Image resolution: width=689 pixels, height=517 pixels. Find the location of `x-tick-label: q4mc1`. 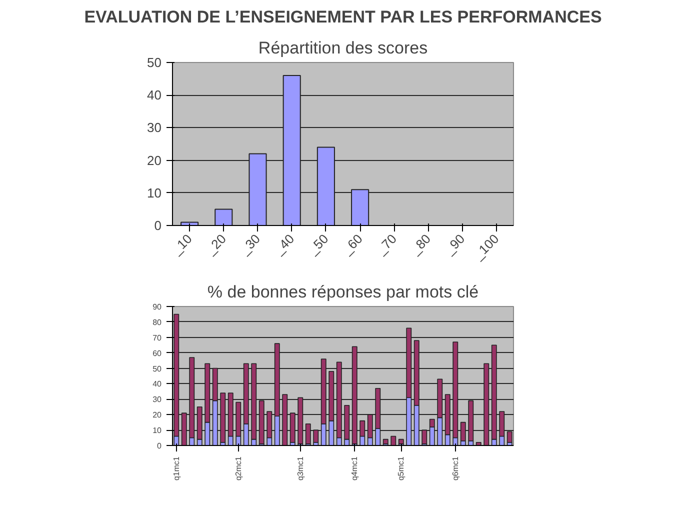

x-tick-label: q4mc1 is located at coordinates (355, 468).